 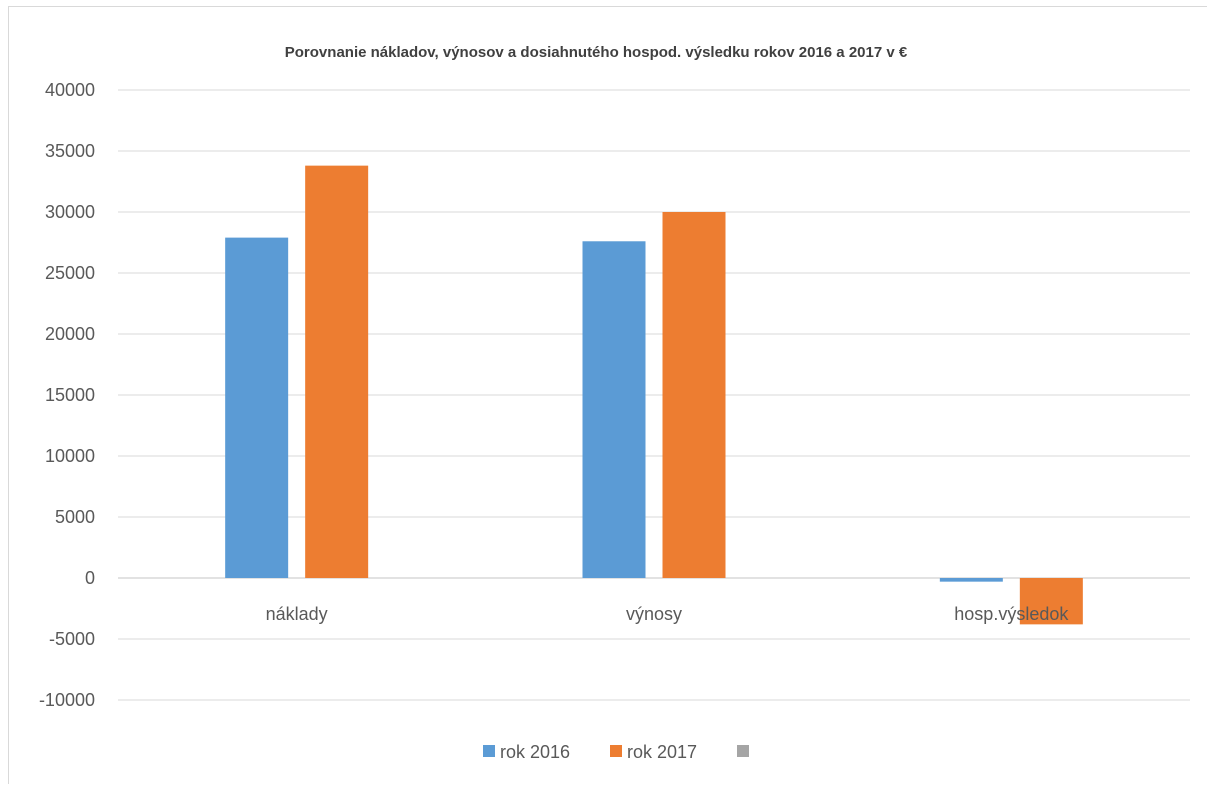 I want to click on y-tick-label: 35000, so click(x=70, y=151).